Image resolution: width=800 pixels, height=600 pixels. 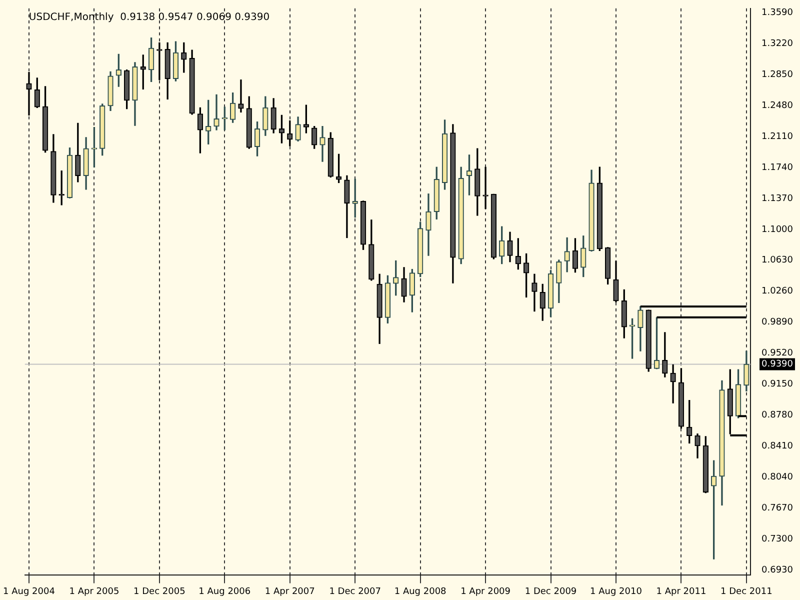 What do you see at coordinates (778, 229) in the screenshot?
I see `y-tick-label: 1.1000` at bounding box center [778, 229].